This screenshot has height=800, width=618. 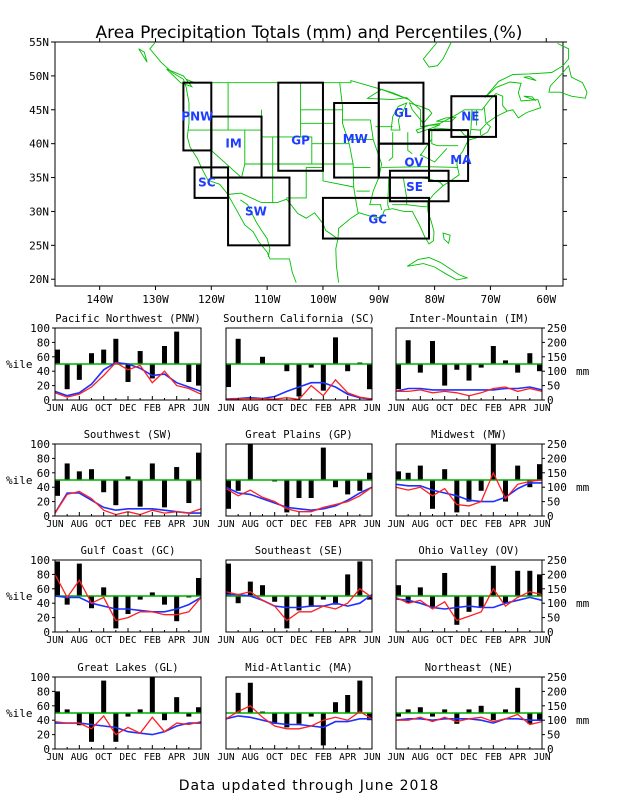 I want to click on y-right-tick-label: 100, so click(x=557, y=720).